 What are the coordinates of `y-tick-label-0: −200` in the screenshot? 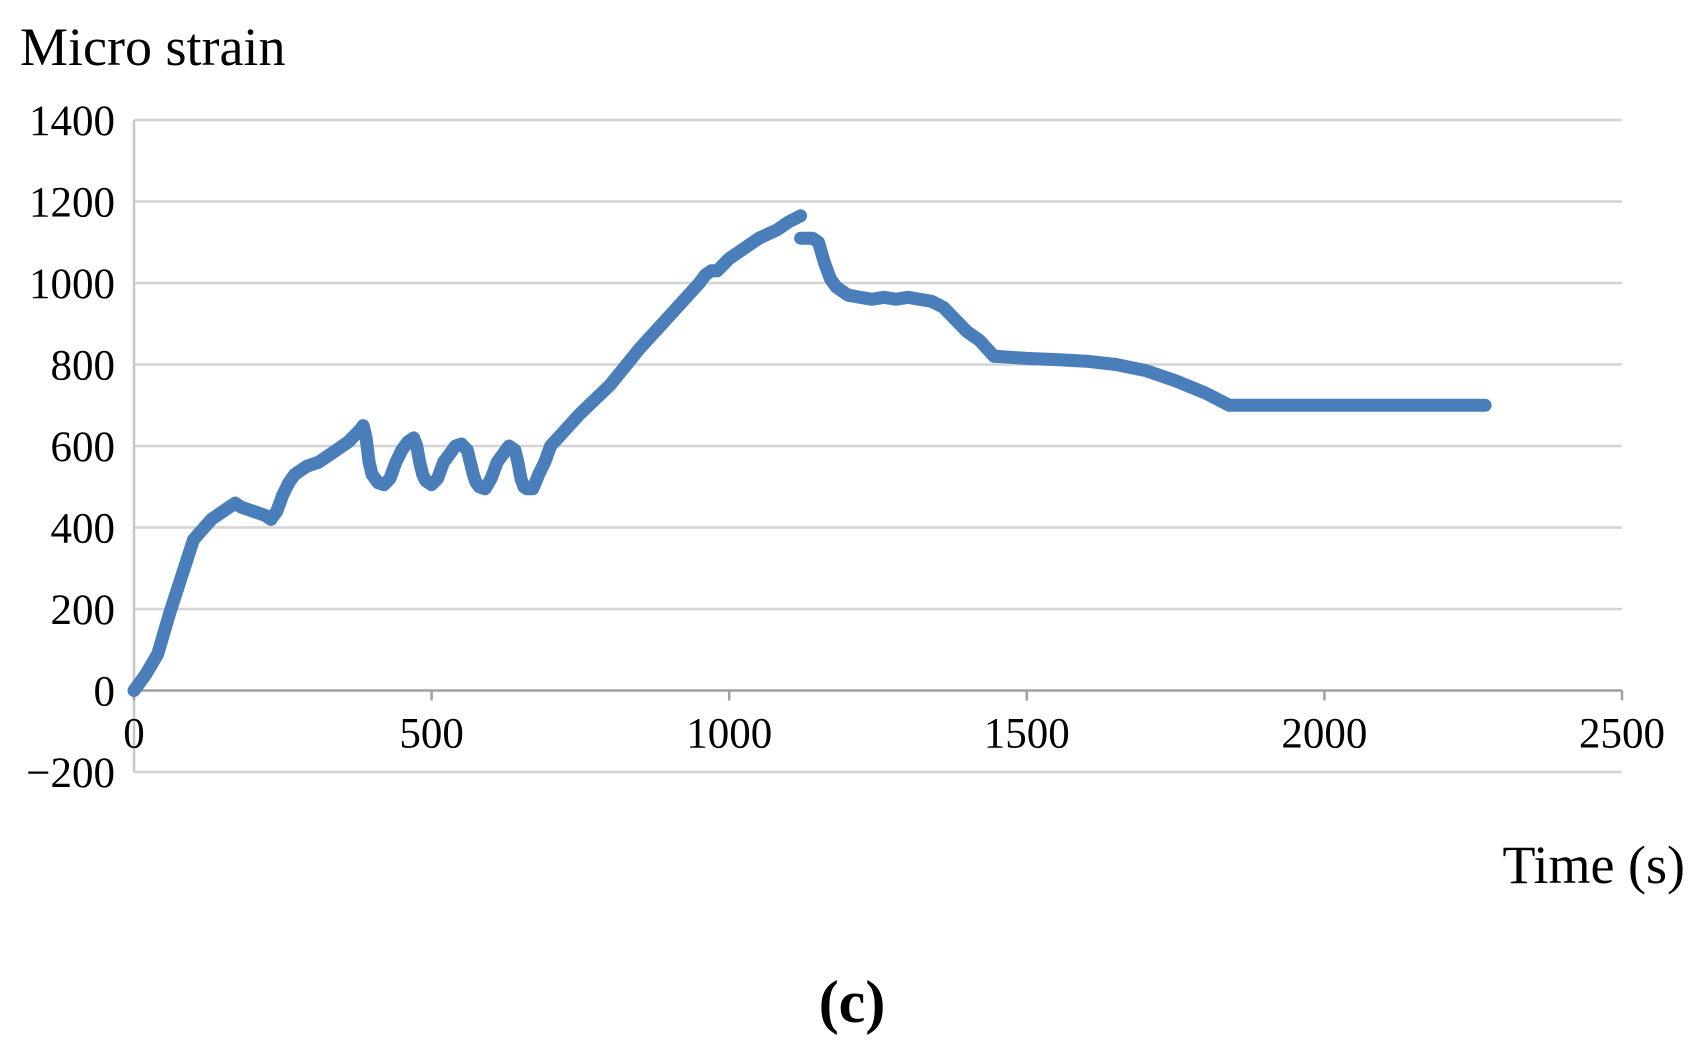 It's located at (70, 773).